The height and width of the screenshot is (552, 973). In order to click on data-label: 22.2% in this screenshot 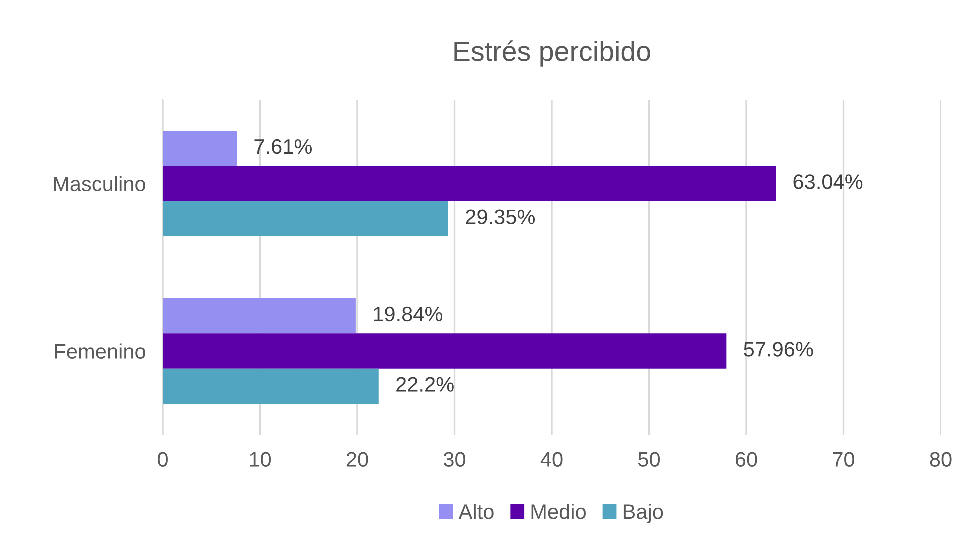, I will do `click(425, 384)`.